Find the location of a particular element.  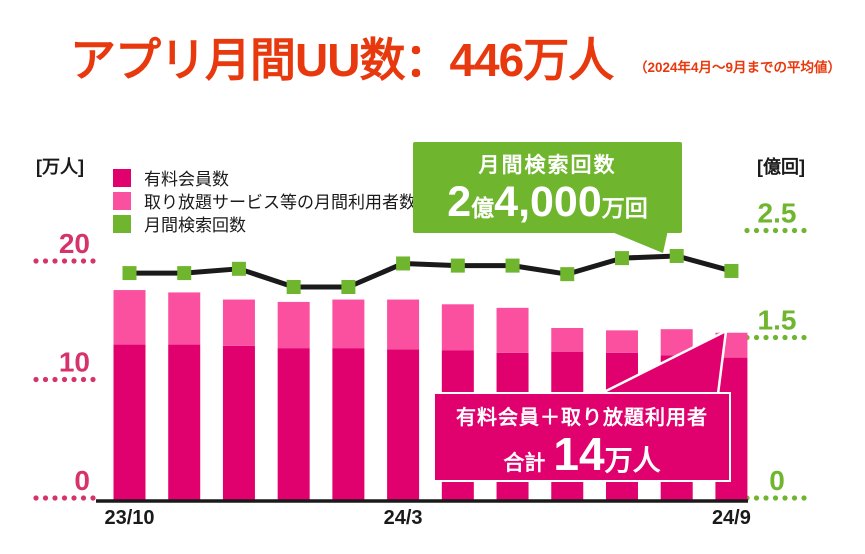

members-callout-value: 合計 14万人 is located at coordinates (582, 454).